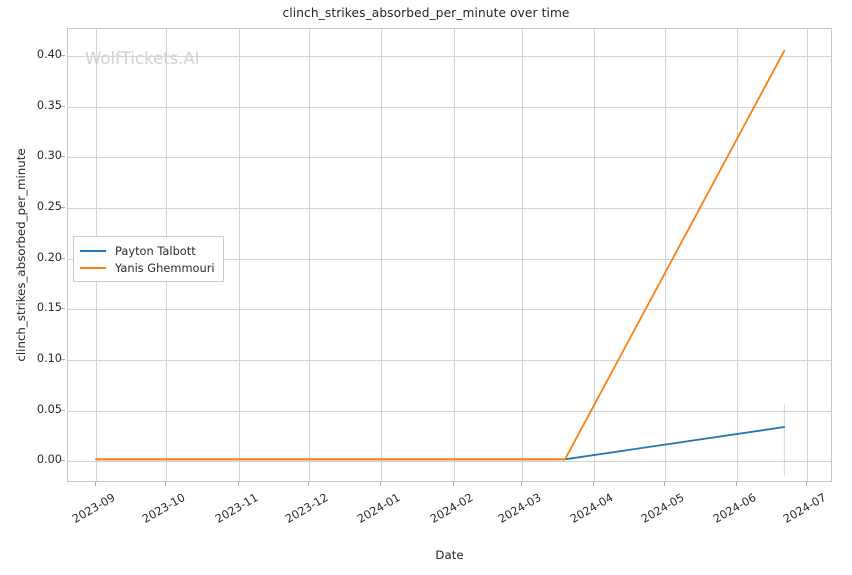 Image resolution: width=852 pixels, height=575 pixels. I want to click on x-axis-tick-label: 2024-07, so click(805, 508).